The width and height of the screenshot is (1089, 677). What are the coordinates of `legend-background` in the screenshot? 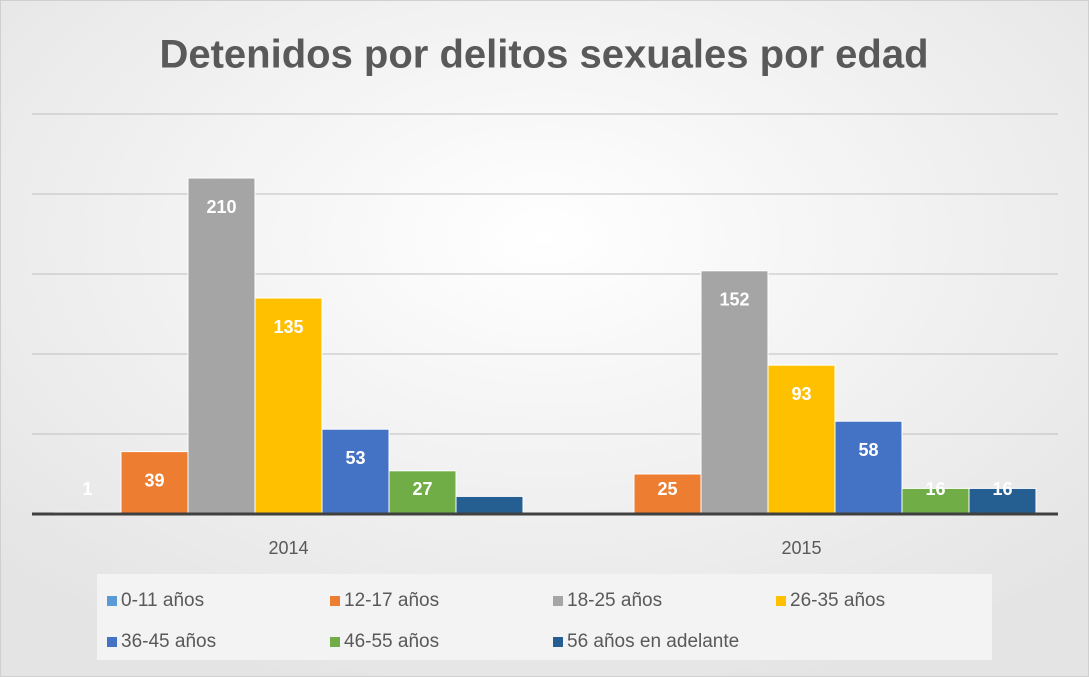 It's located at (544, 617).